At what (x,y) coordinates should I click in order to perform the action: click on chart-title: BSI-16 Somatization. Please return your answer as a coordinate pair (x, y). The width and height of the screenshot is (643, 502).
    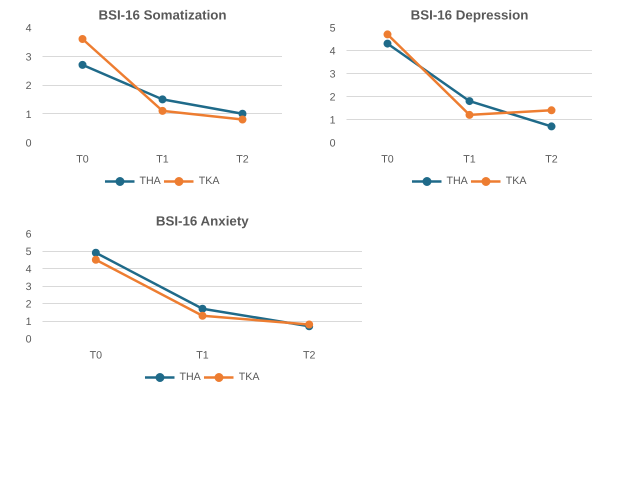
    Looking at the image, I should click on (162, 15).